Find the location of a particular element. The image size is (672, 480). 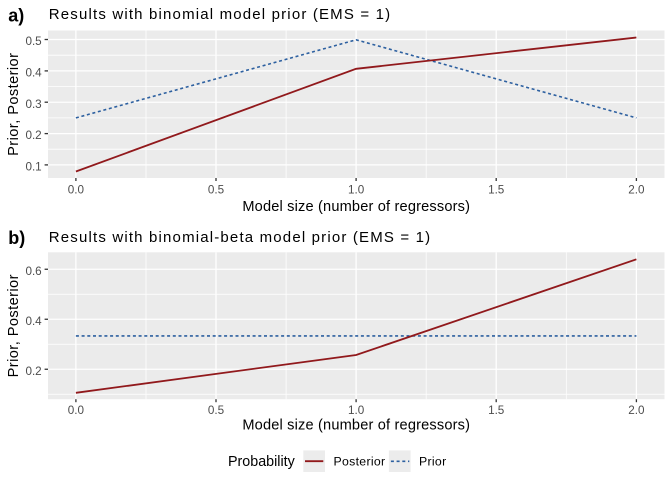

svg-text: a) is located at coordinates (16, 16).